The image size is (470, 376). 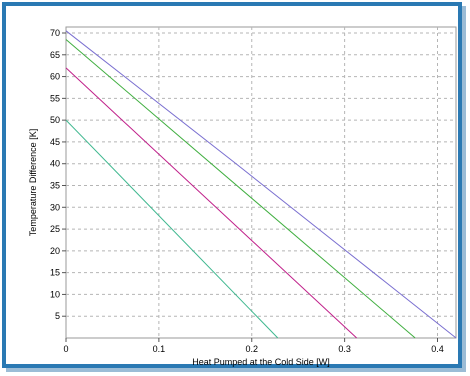 I want to click on y-tick-label: 40, so click(x=55, y=164).